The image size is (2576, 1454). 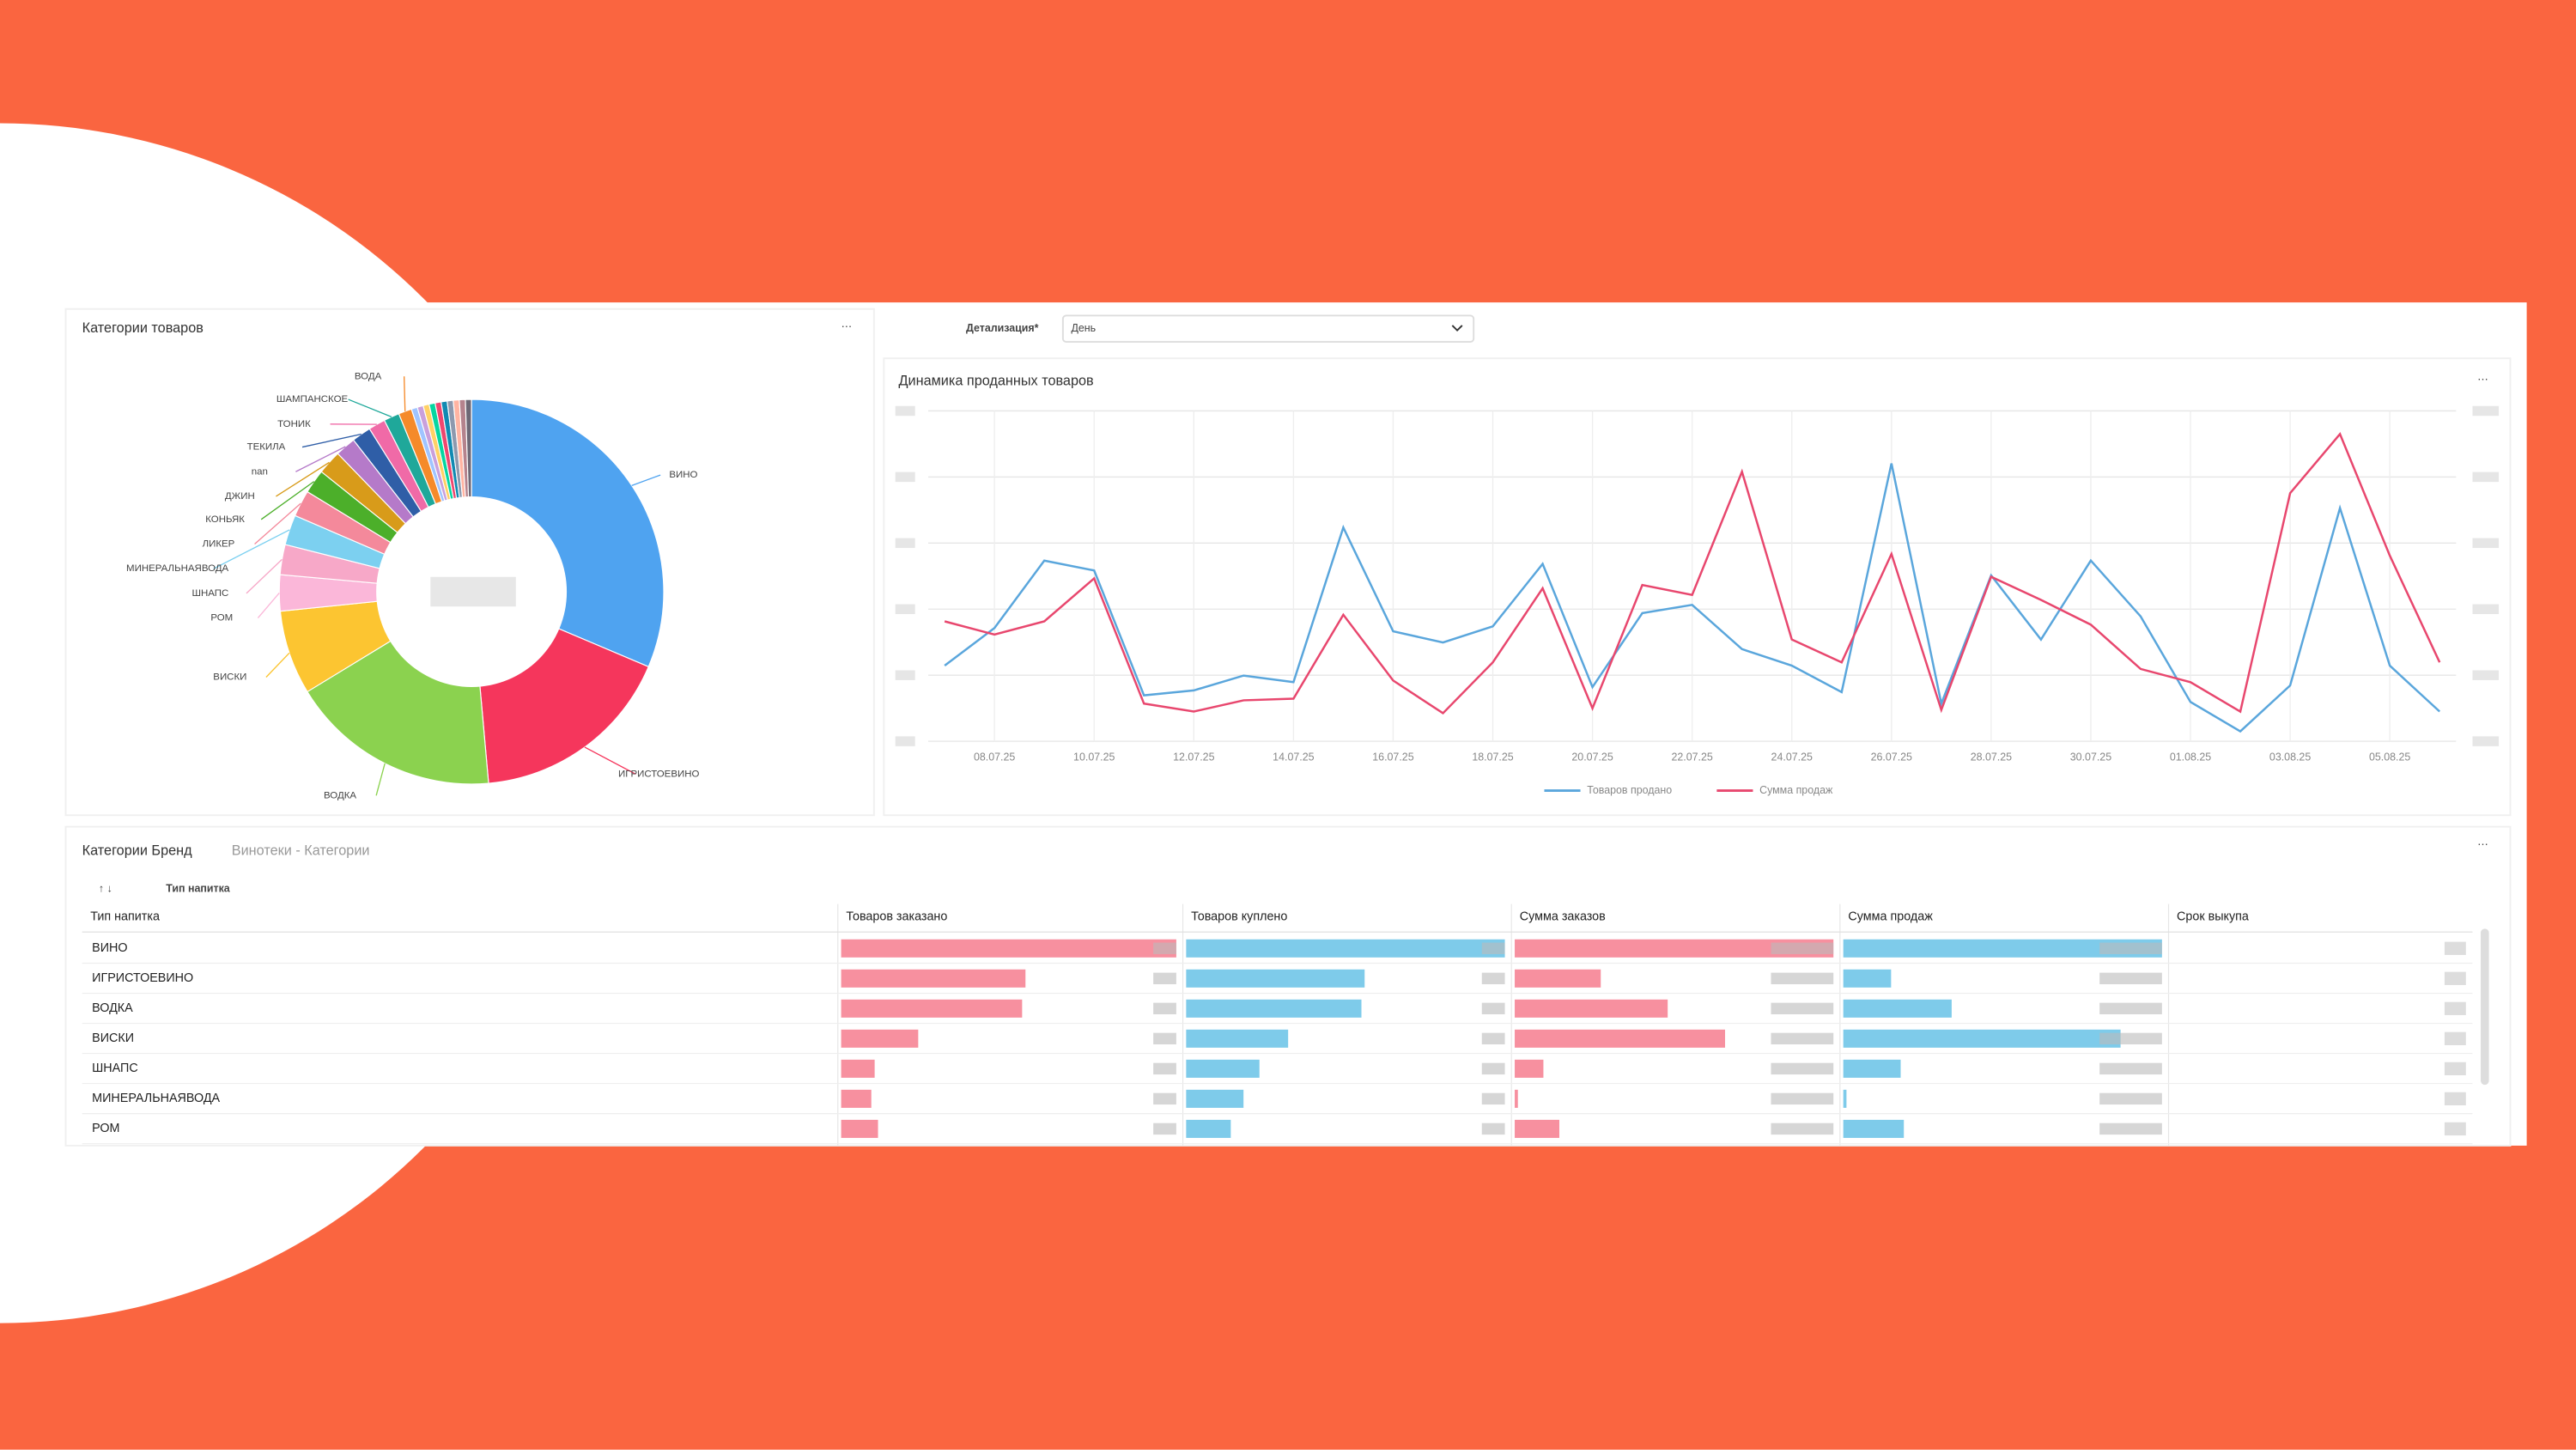 I want to click on row-label: ВИСКИ, so click(x=113, y=1038).